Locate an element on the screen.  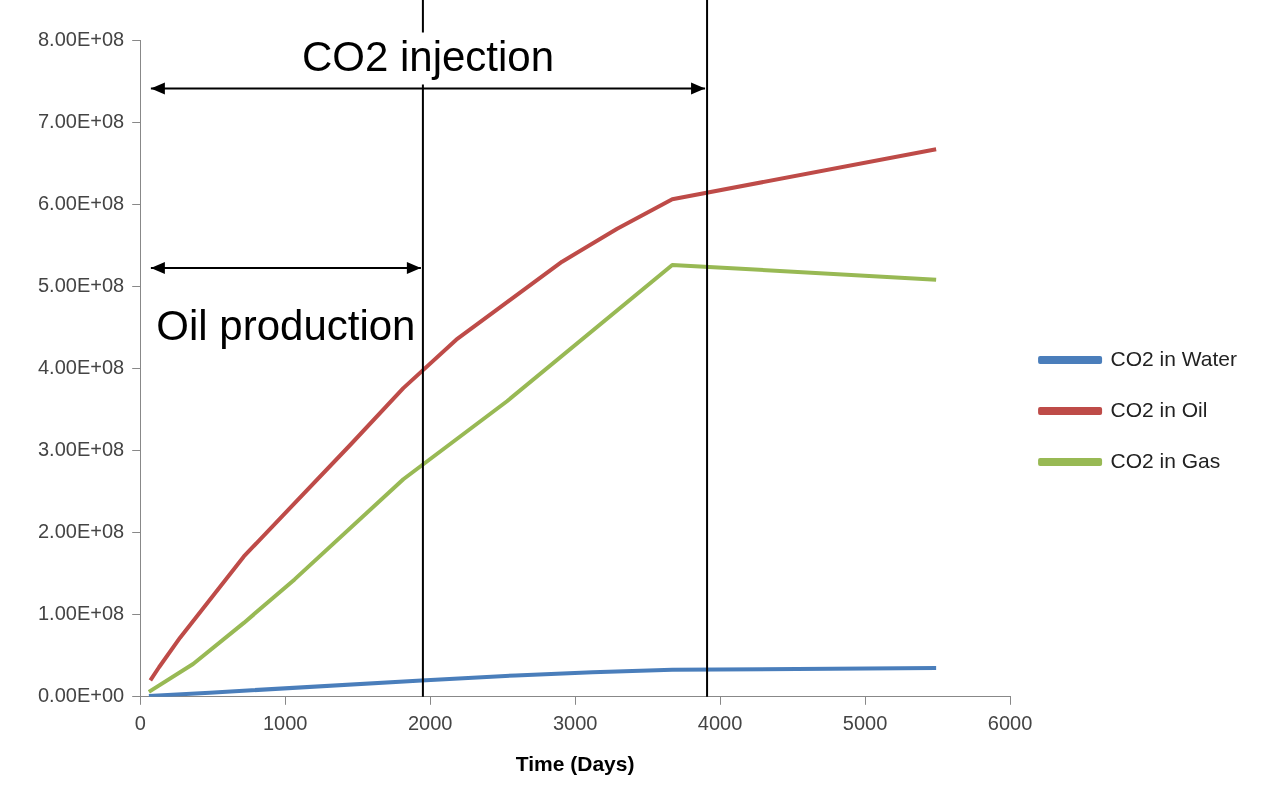
annotation: Oil production is located at coordinates (286, 326).